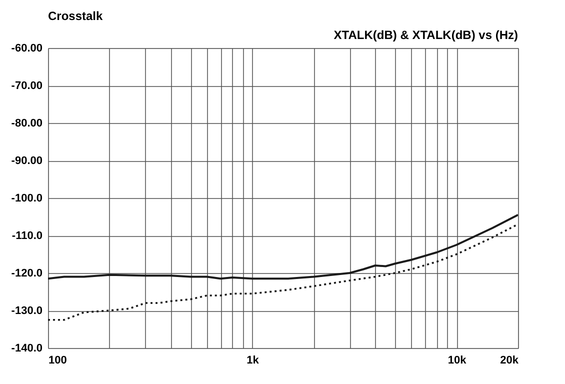 The image size is (565, 384). What do you see at coordinates (26, 86) in the screenshot?
I see `y-tick-label: -70.00` at bounding box center [26, 86].